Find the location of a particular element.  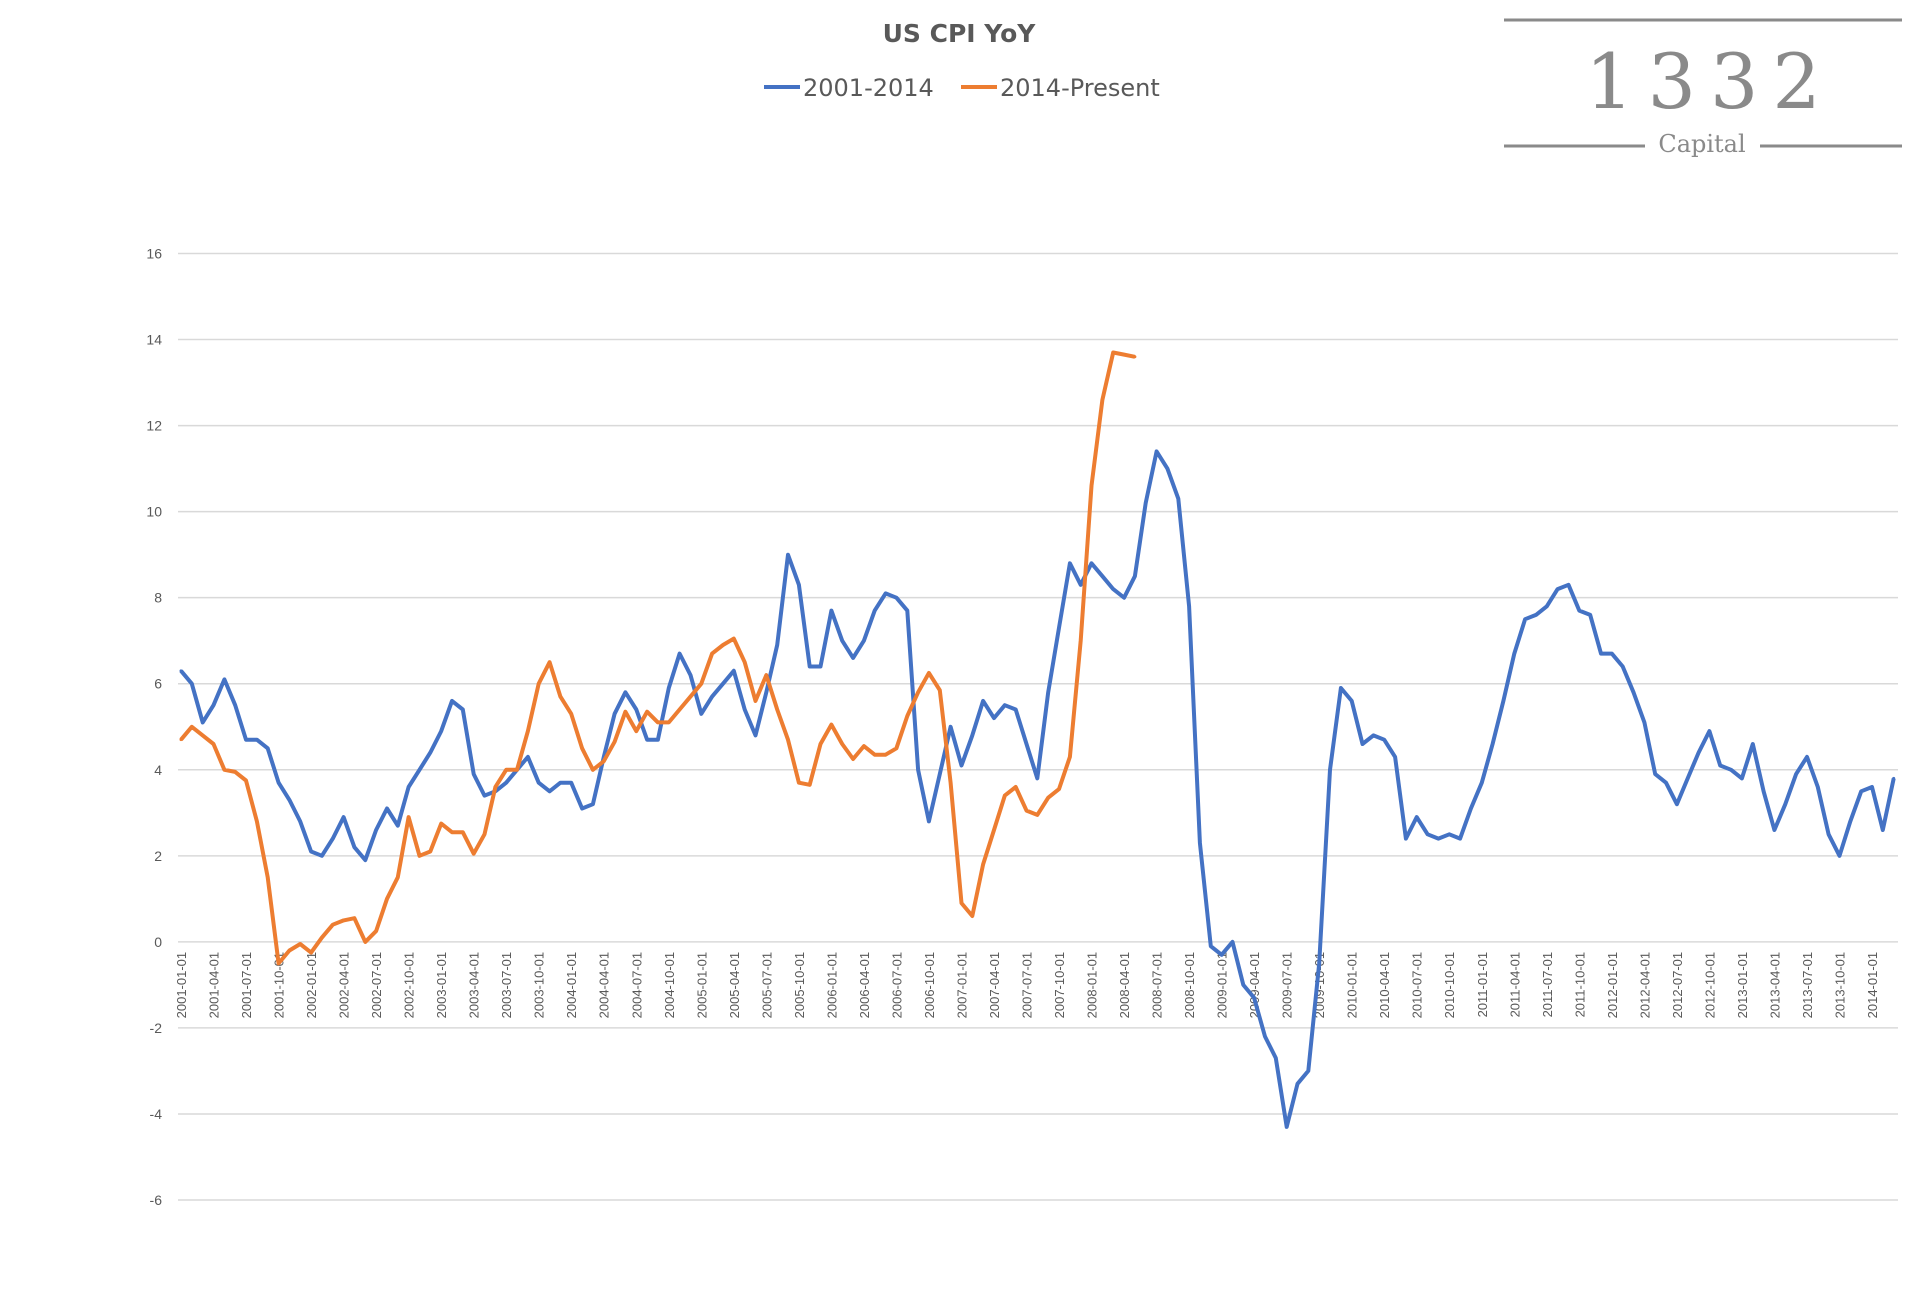

x-tick-label: 2003-10-01 is located at coordinates (539, 985).